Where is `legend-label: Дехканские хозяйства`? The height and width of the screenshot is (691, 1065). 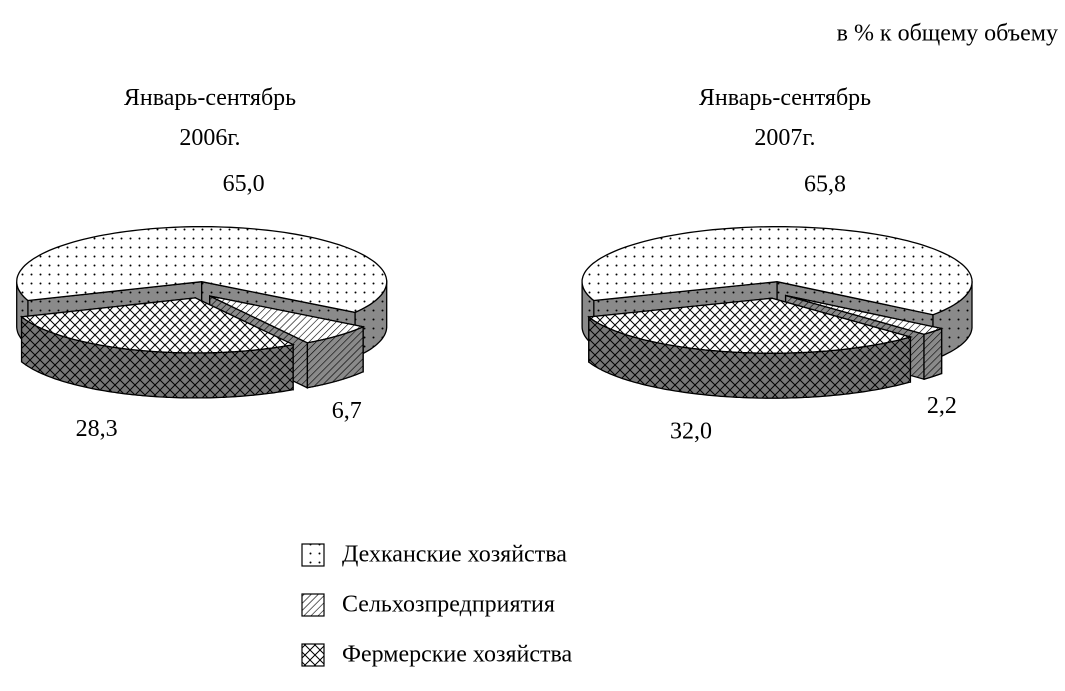
legend-label: Дехканские хозяйства is located at coordinates (454, 555).